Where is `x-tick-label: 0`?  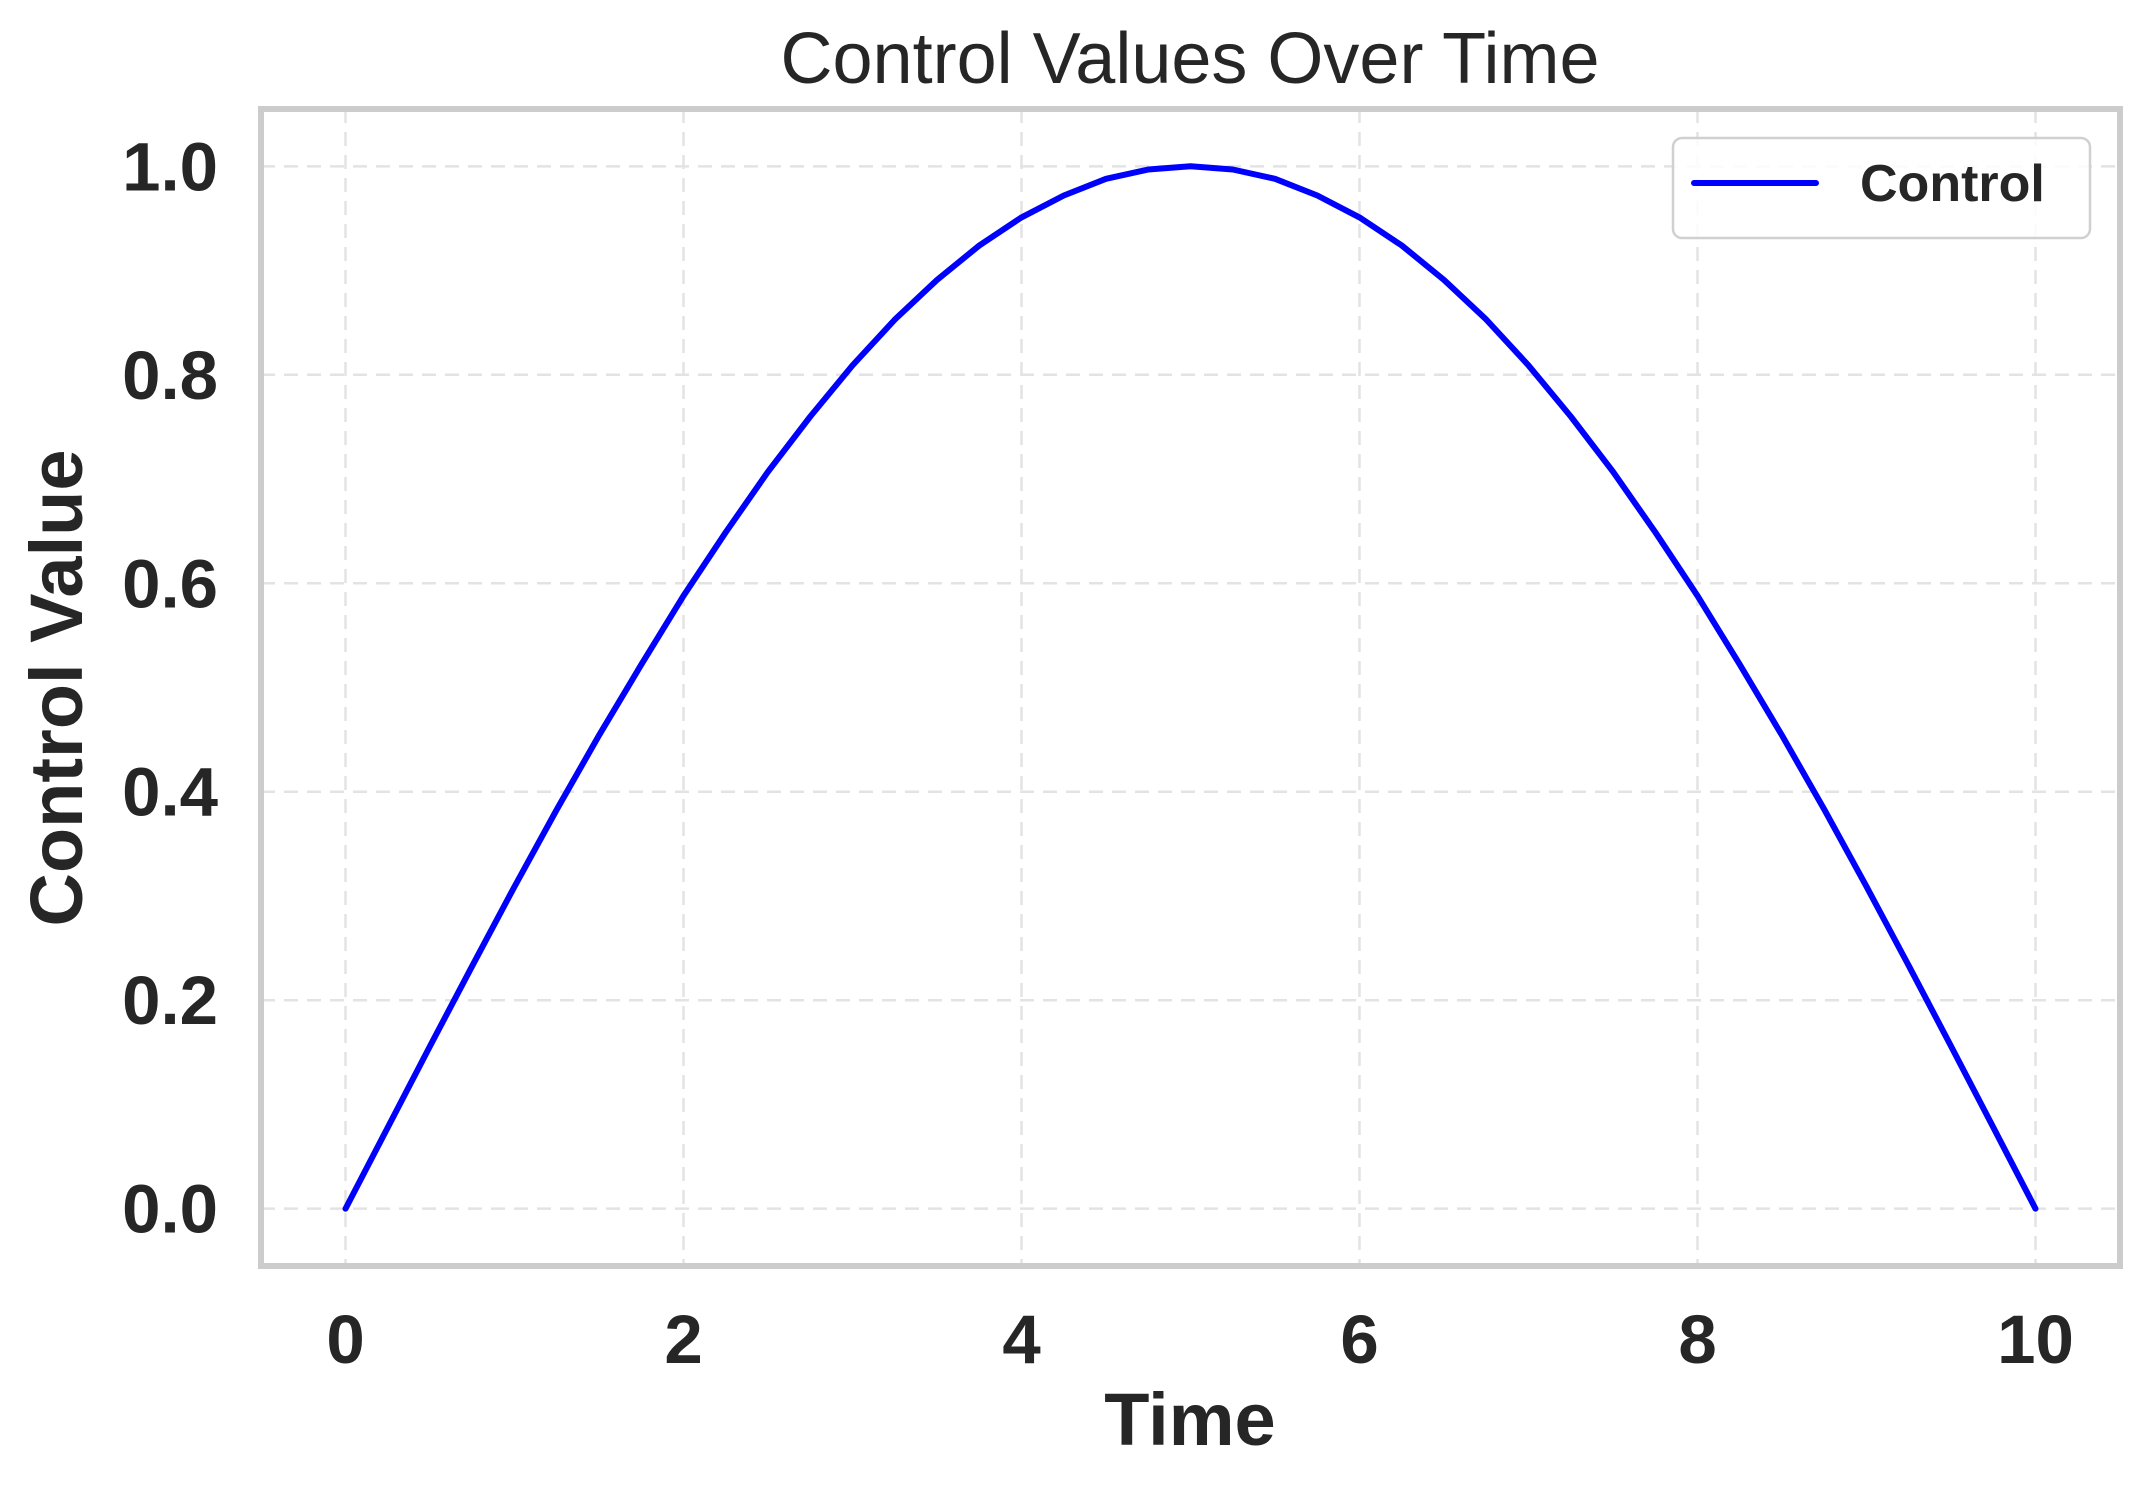 x-tick-label: 0 is located at coordinates (345, 1339).